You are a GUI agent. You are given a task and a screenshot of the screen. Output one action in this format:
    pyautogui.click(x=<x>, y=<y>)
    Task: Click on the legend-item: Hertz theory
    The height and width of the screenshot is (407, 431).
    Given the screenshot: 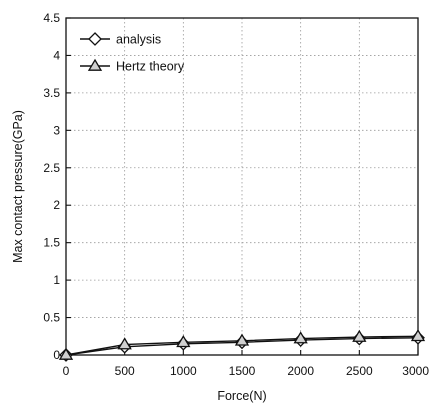 What is the action you would take?
    pyautogui.click(x=132, y=66)
    